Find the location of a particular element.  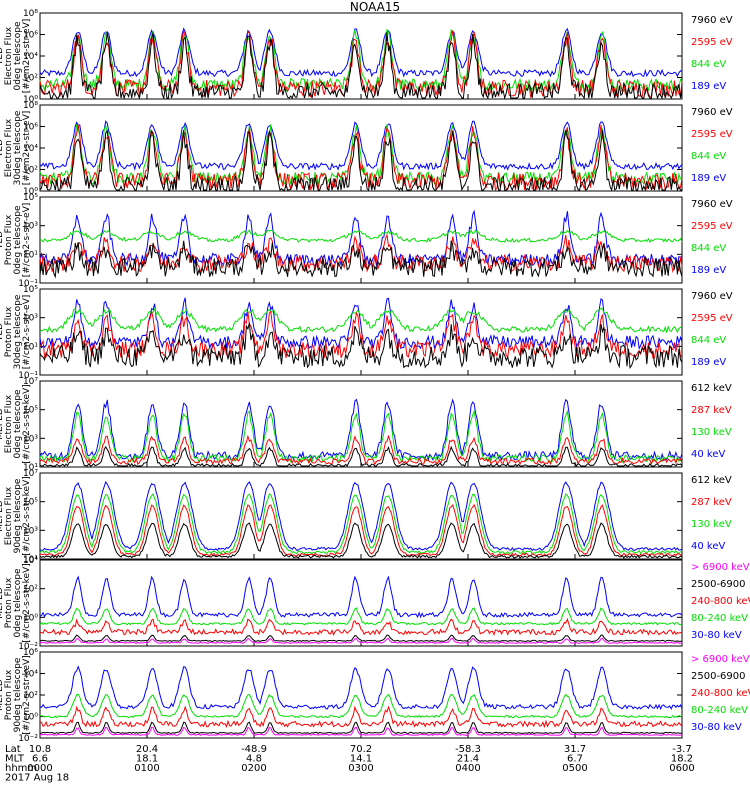

legend-entry: 2595 eV is located at coordinates (712, 318).